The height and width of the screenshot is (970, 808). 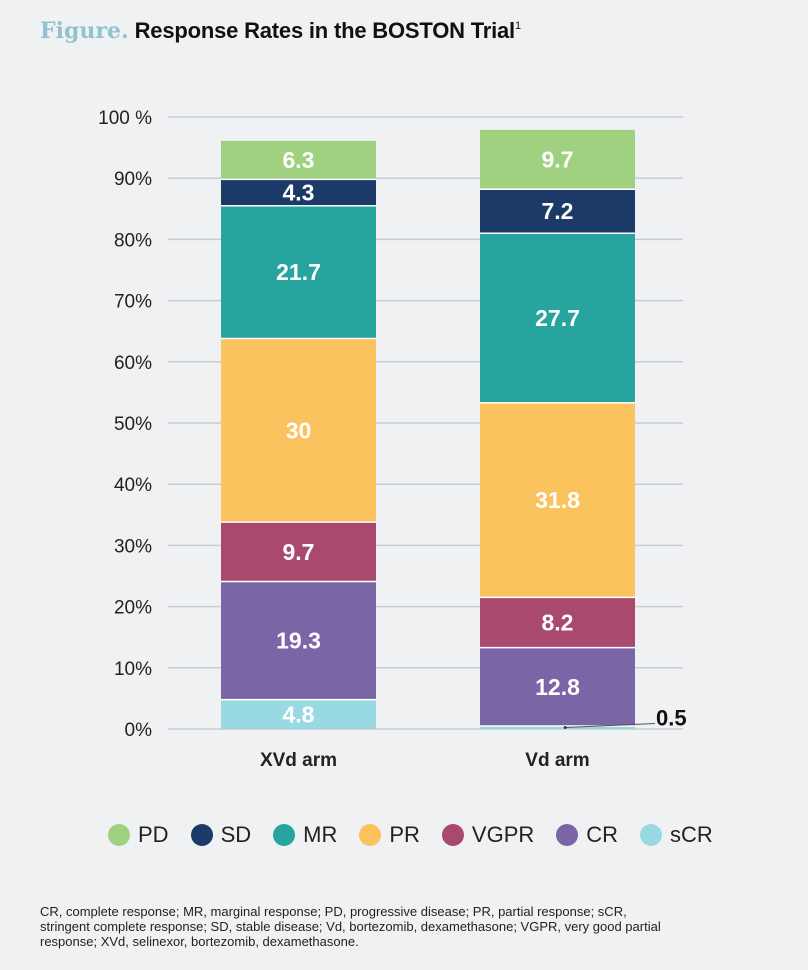 I want to click on data-label-sd: 4.3, so click(x=299, y=193).